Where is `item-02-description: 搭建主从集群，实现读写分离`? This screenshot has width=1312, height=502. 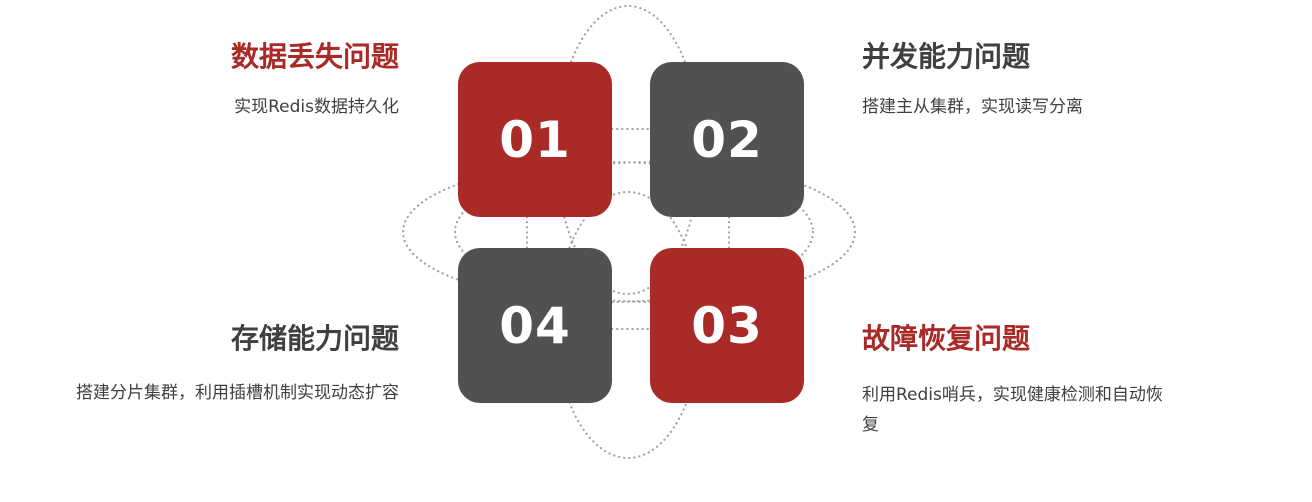 item-02-description: 搭建主从集群，实现读写分离 is located at coordinates (972, 107).